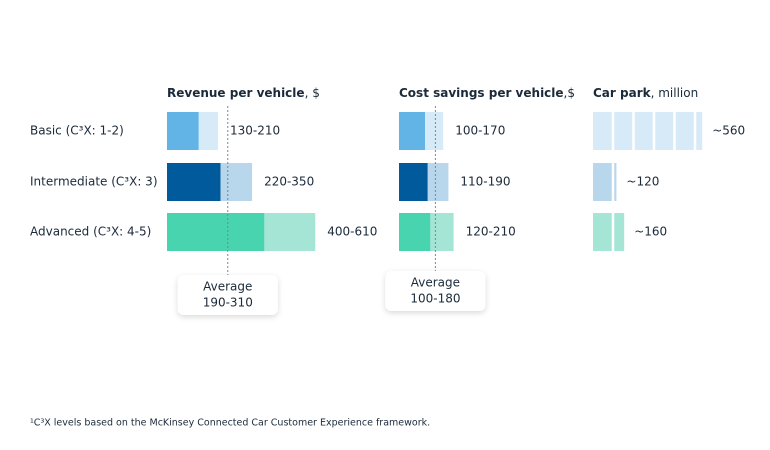 The width and height of the screenshot is (770, 450). I want to click on panel-unit: , $, so click(312, 93).